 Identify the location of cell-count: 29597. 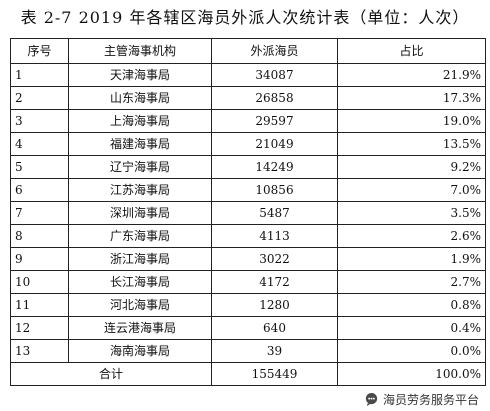
(274, 121).